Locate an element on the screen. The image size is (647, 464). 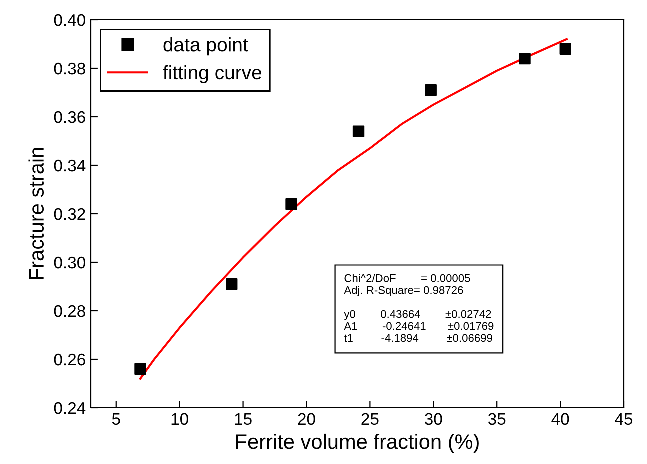
y-axis-title: Fracture strain is located at coordinates (36, 214).